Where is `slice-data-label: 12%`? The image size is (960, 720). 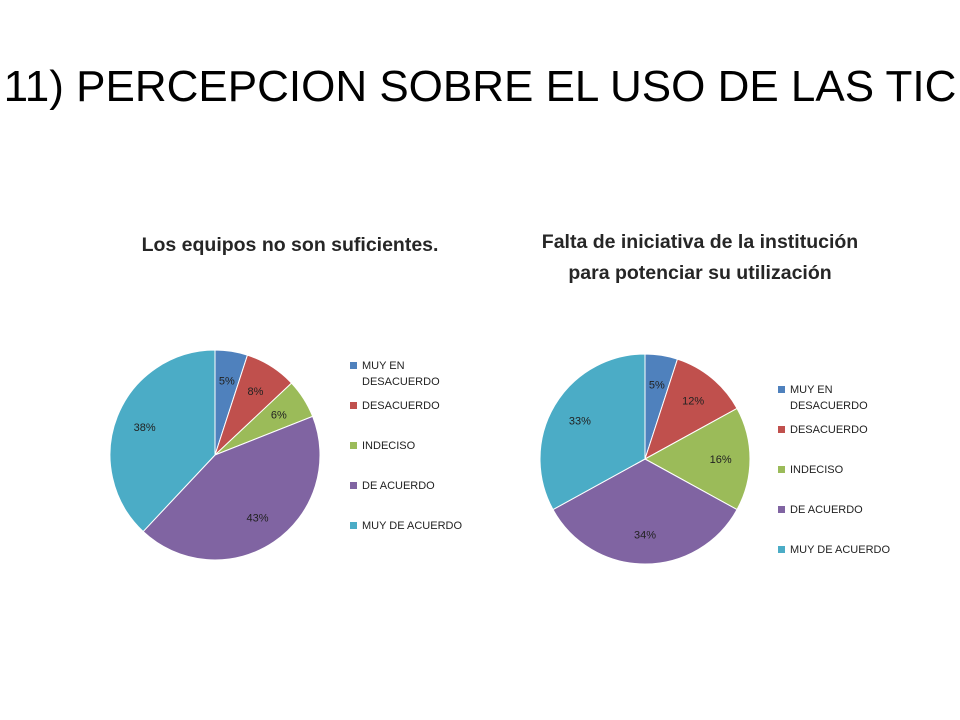
slice-data-label: 12% is located at coordinates (693, 402).